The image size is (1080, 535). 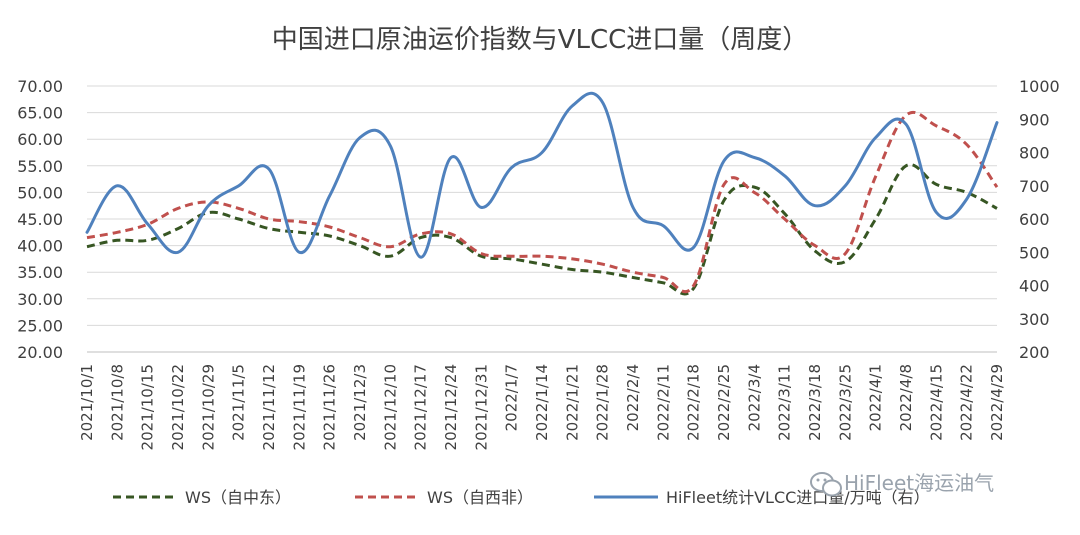 I want to click on x-tick-label: 2022/4/1, so click(x=876, y=397).